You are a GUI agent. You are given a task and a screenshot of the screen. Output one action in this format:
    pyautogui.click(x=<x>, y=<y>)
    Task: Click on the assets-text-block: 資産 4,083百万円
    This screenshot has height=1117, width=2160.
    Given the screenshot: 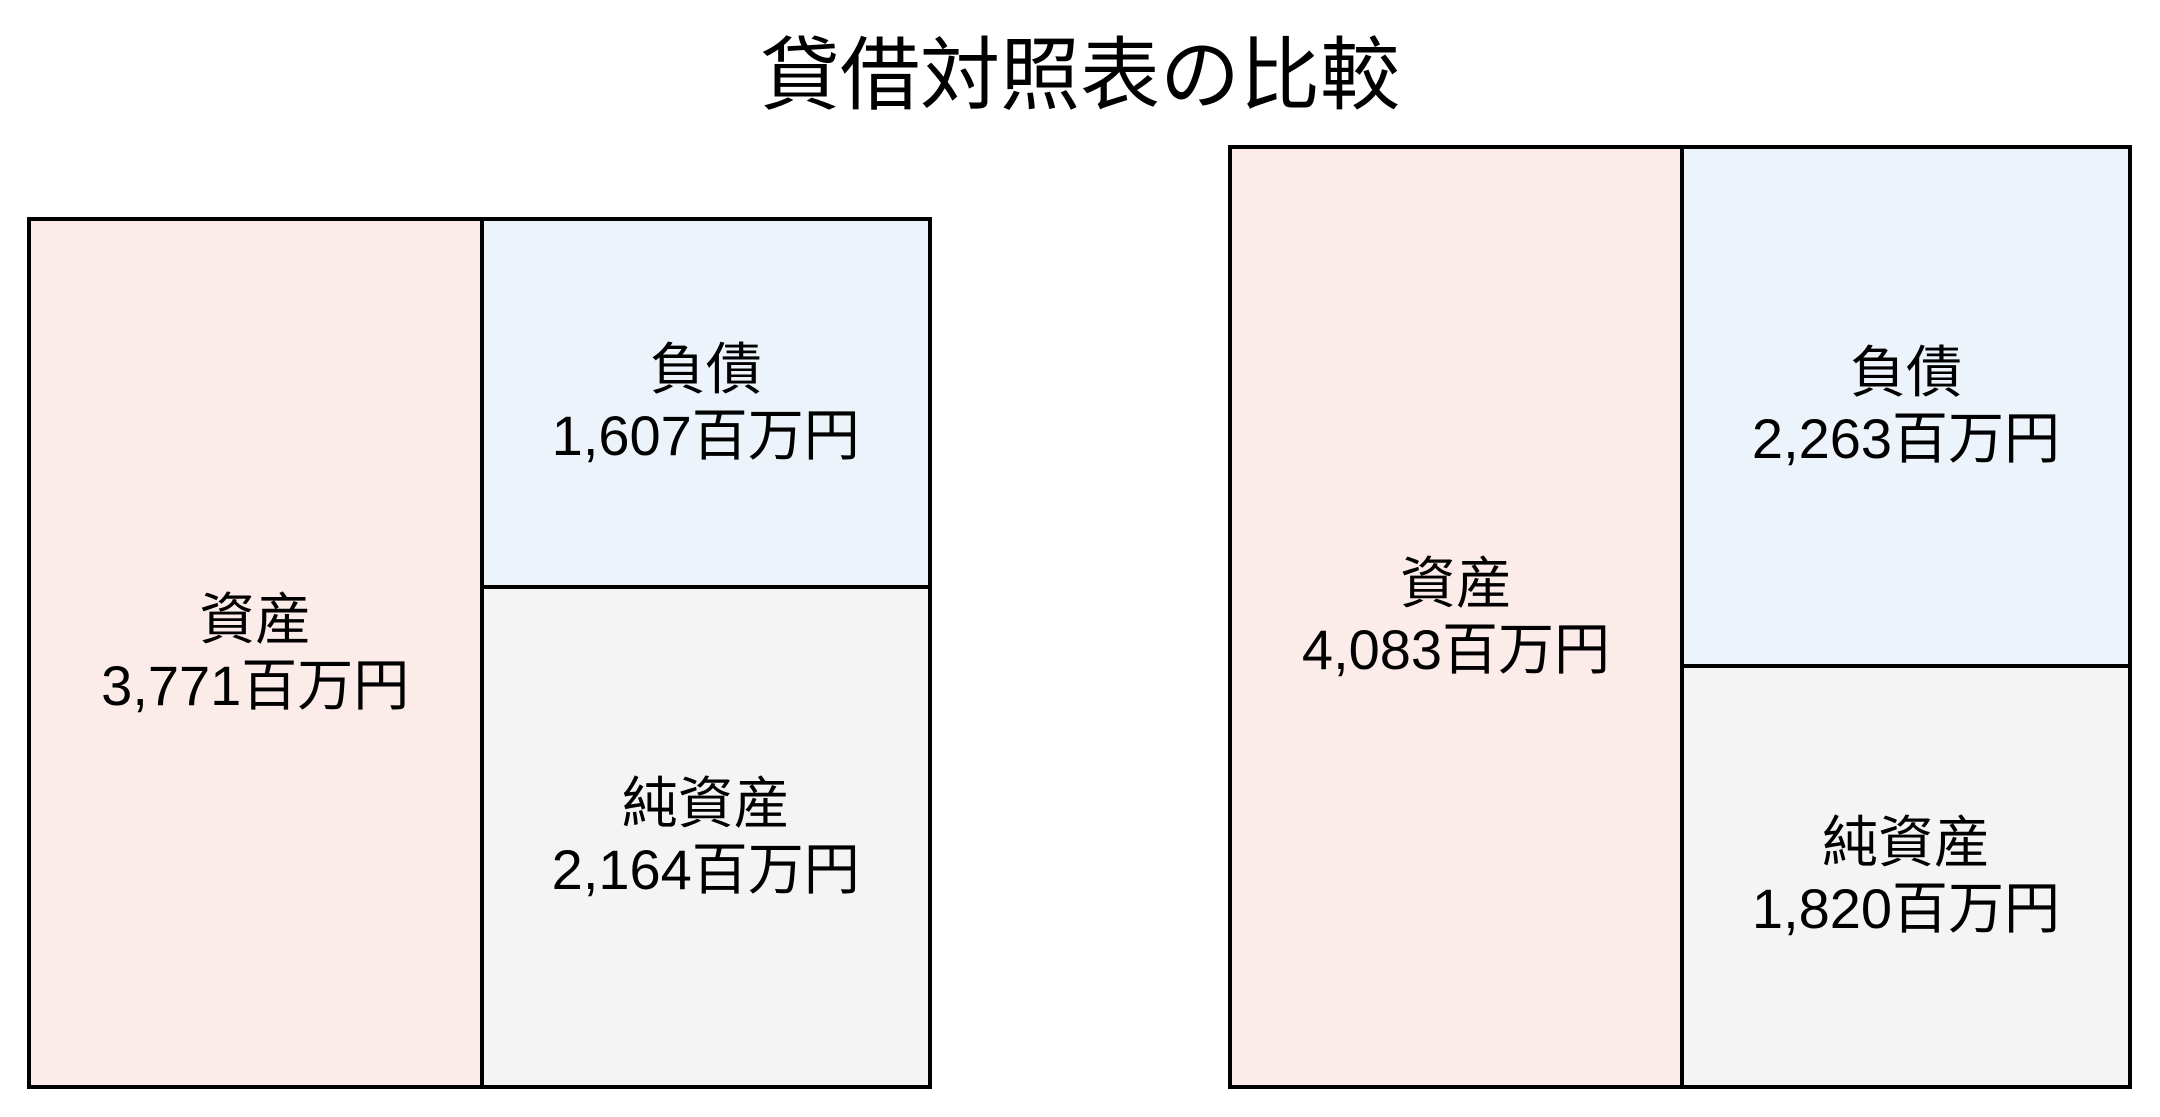 What is the action you would take?
    pyautogui.click(x=1456, y=617)
    